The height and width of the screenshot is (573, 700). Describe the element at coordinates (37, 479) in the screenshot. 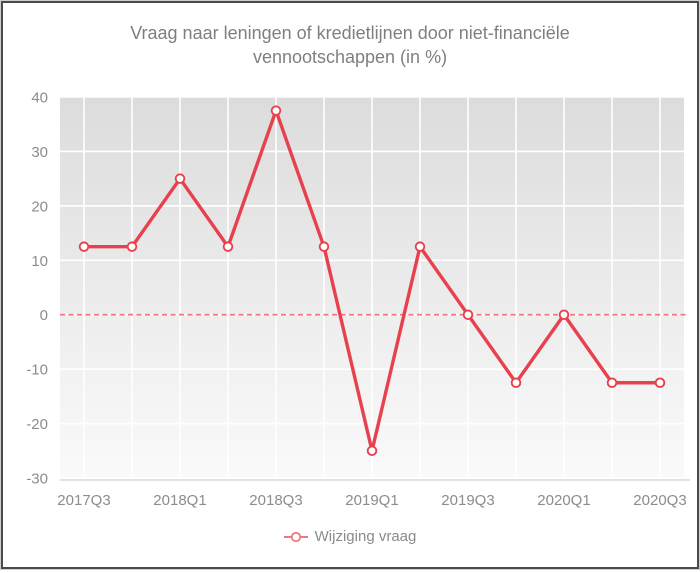

I see `y-axis-tick-label: -30` at that location.